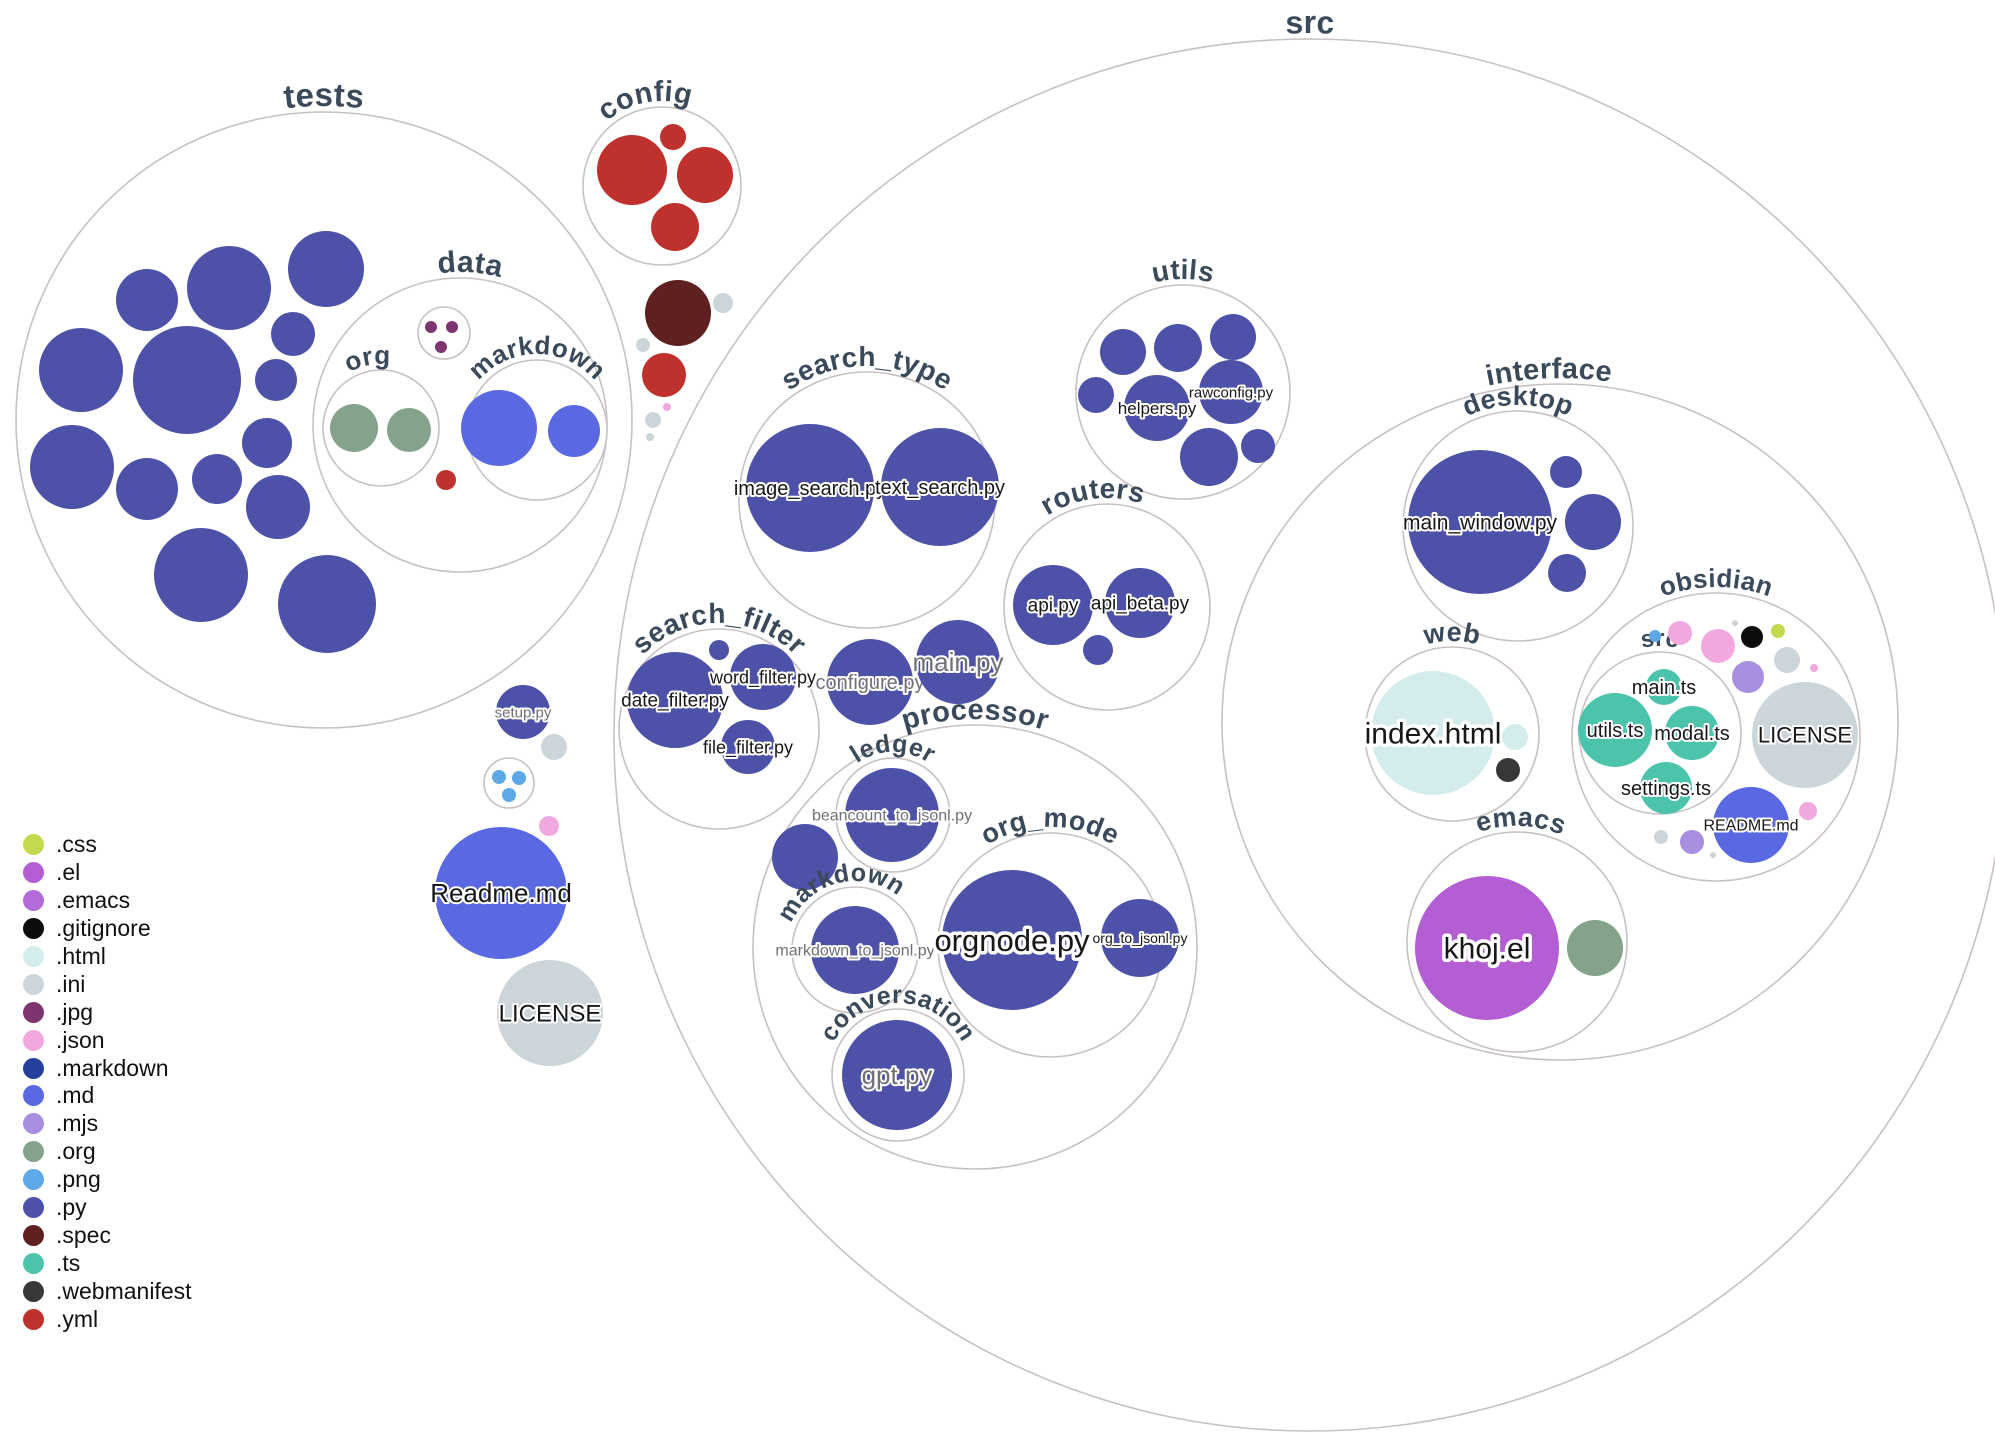 This screenshot has height=1451, width=1995. What do you see at coordinates (1231, 392) in the screenshot?
I see `rawconfig.py-circle` at bounding box center [1231, 392].